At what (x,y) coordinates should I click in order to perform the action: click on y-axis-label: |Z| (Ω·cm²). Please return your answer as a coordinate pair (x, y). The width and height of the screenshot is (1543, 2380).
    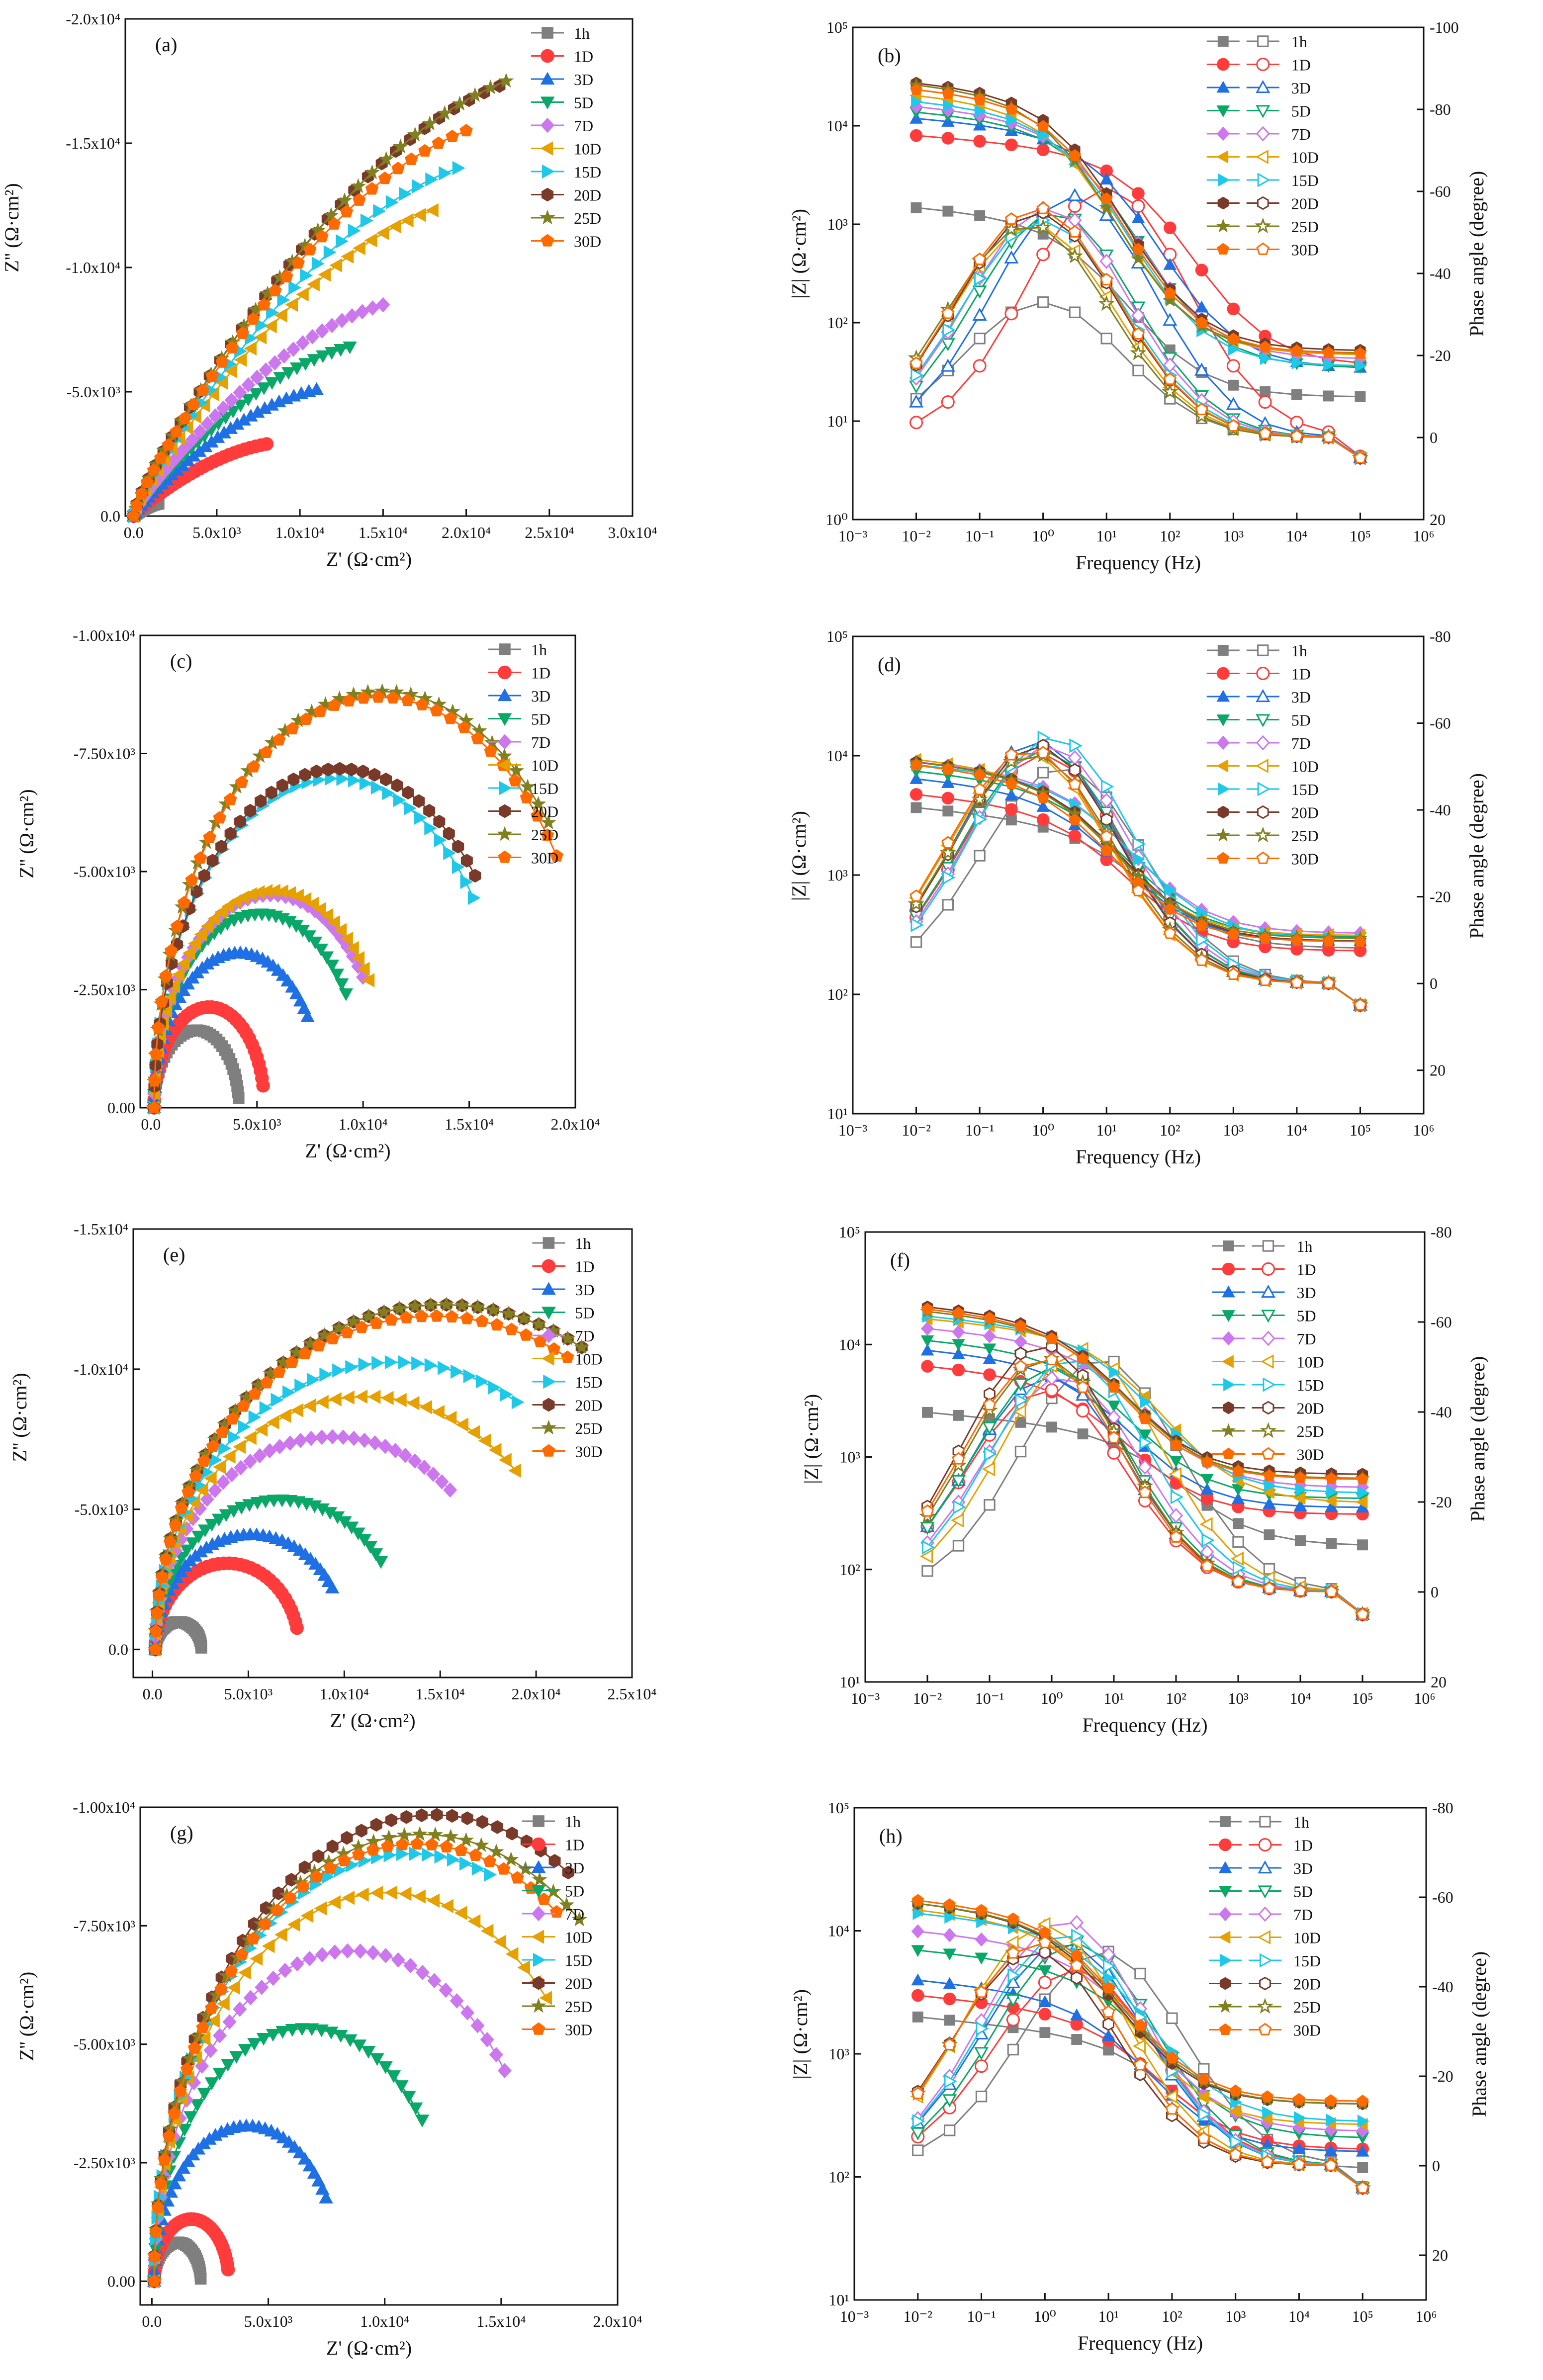
    Looking at the image, I should click on (799, 254).